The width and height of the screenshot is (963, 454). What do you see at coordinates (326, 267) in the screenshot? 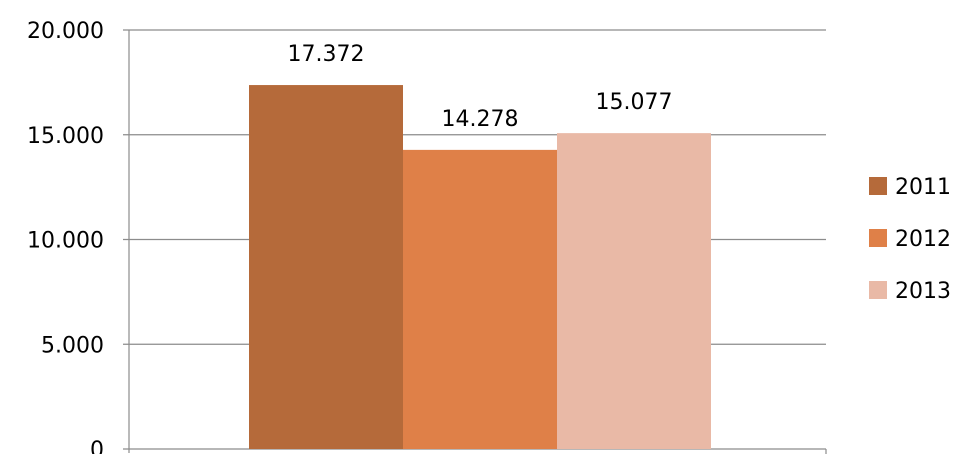
I see `bar-2011` at bounding box center [326, 267].